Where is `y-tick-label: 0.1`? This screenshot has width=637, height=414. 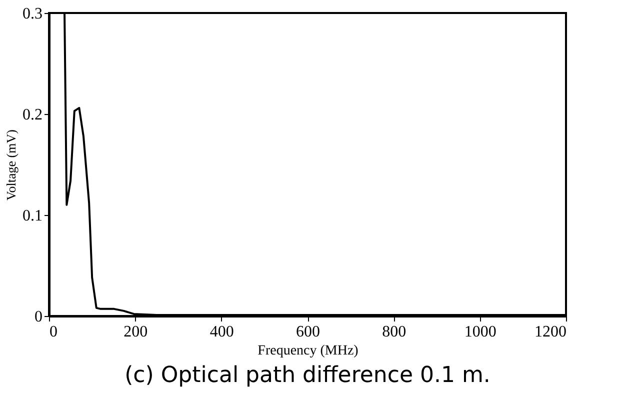
y-tick-label: 0.1 is located at coordinates (32, 216).